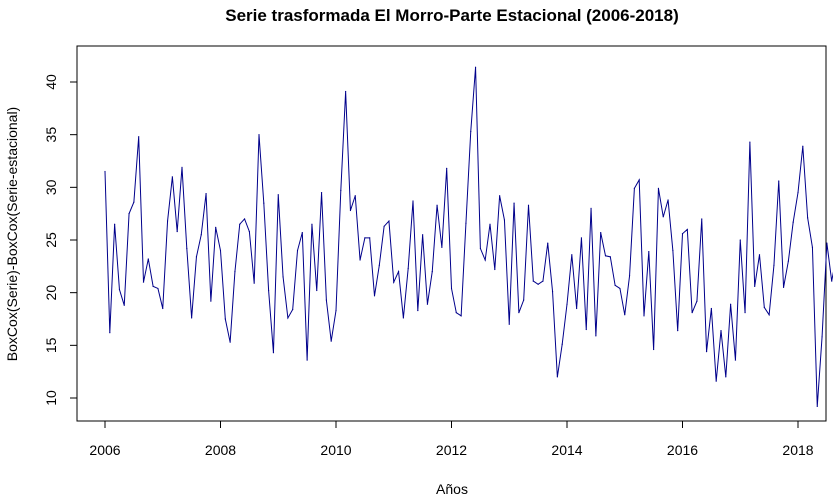  Describe the element at coordinates (104, 450) in the screenshot. I see `x-tick-label: 2006` at that location.